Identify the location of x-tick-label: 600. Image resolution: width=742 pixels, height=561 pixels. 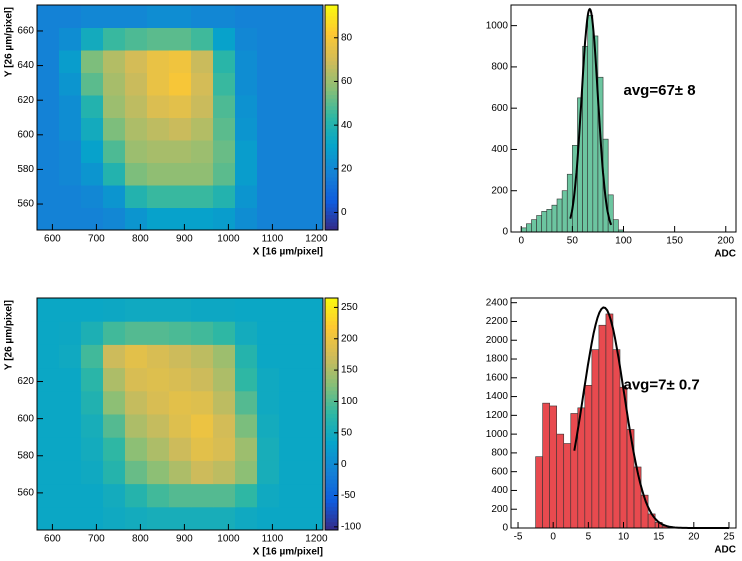
(52, 239).